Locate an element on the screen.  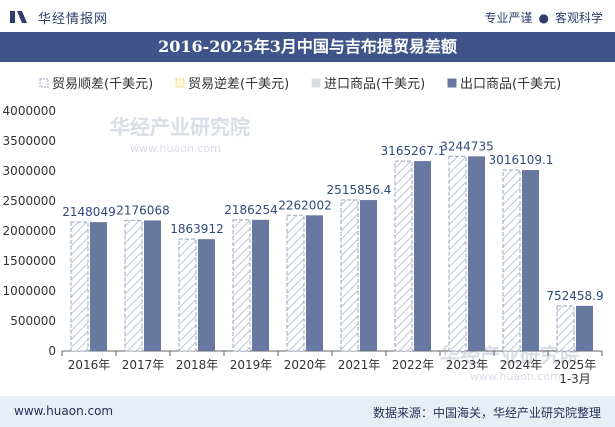
footer: www.huaon.com 数据来源：中国海关，华经产业研究院整理 is located at coordinates (307, 411).